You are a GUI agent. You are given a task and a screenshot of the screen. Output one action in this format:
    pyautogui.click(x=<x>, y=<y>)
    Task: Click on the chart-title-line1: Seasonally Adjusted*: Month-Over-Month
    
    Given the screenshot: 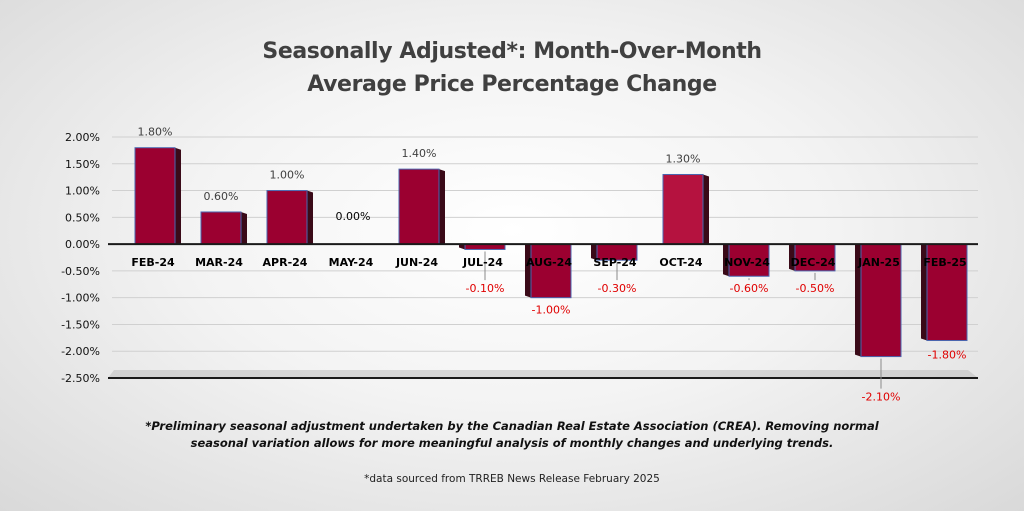 What is the action you would take?
    pyautogui.click(x=512, y=51)
    